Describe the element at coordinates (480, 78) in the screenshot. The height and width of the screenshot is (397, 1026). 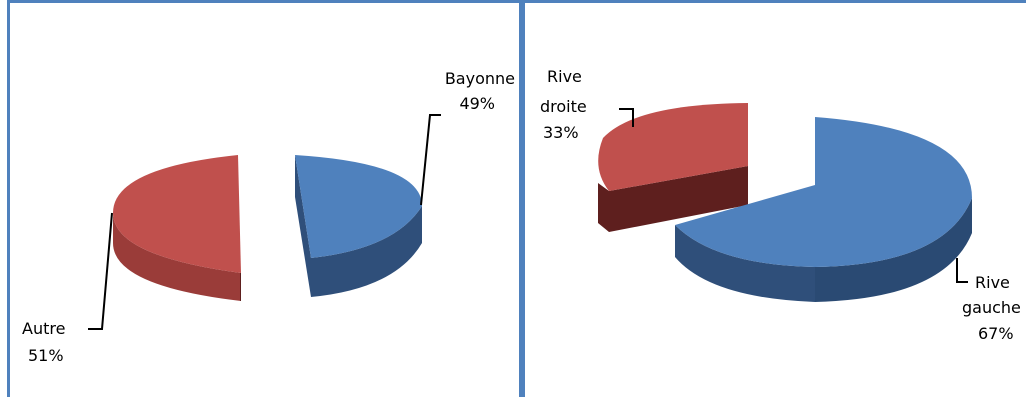
I see `label-bayonne: Bayonne` at that location.